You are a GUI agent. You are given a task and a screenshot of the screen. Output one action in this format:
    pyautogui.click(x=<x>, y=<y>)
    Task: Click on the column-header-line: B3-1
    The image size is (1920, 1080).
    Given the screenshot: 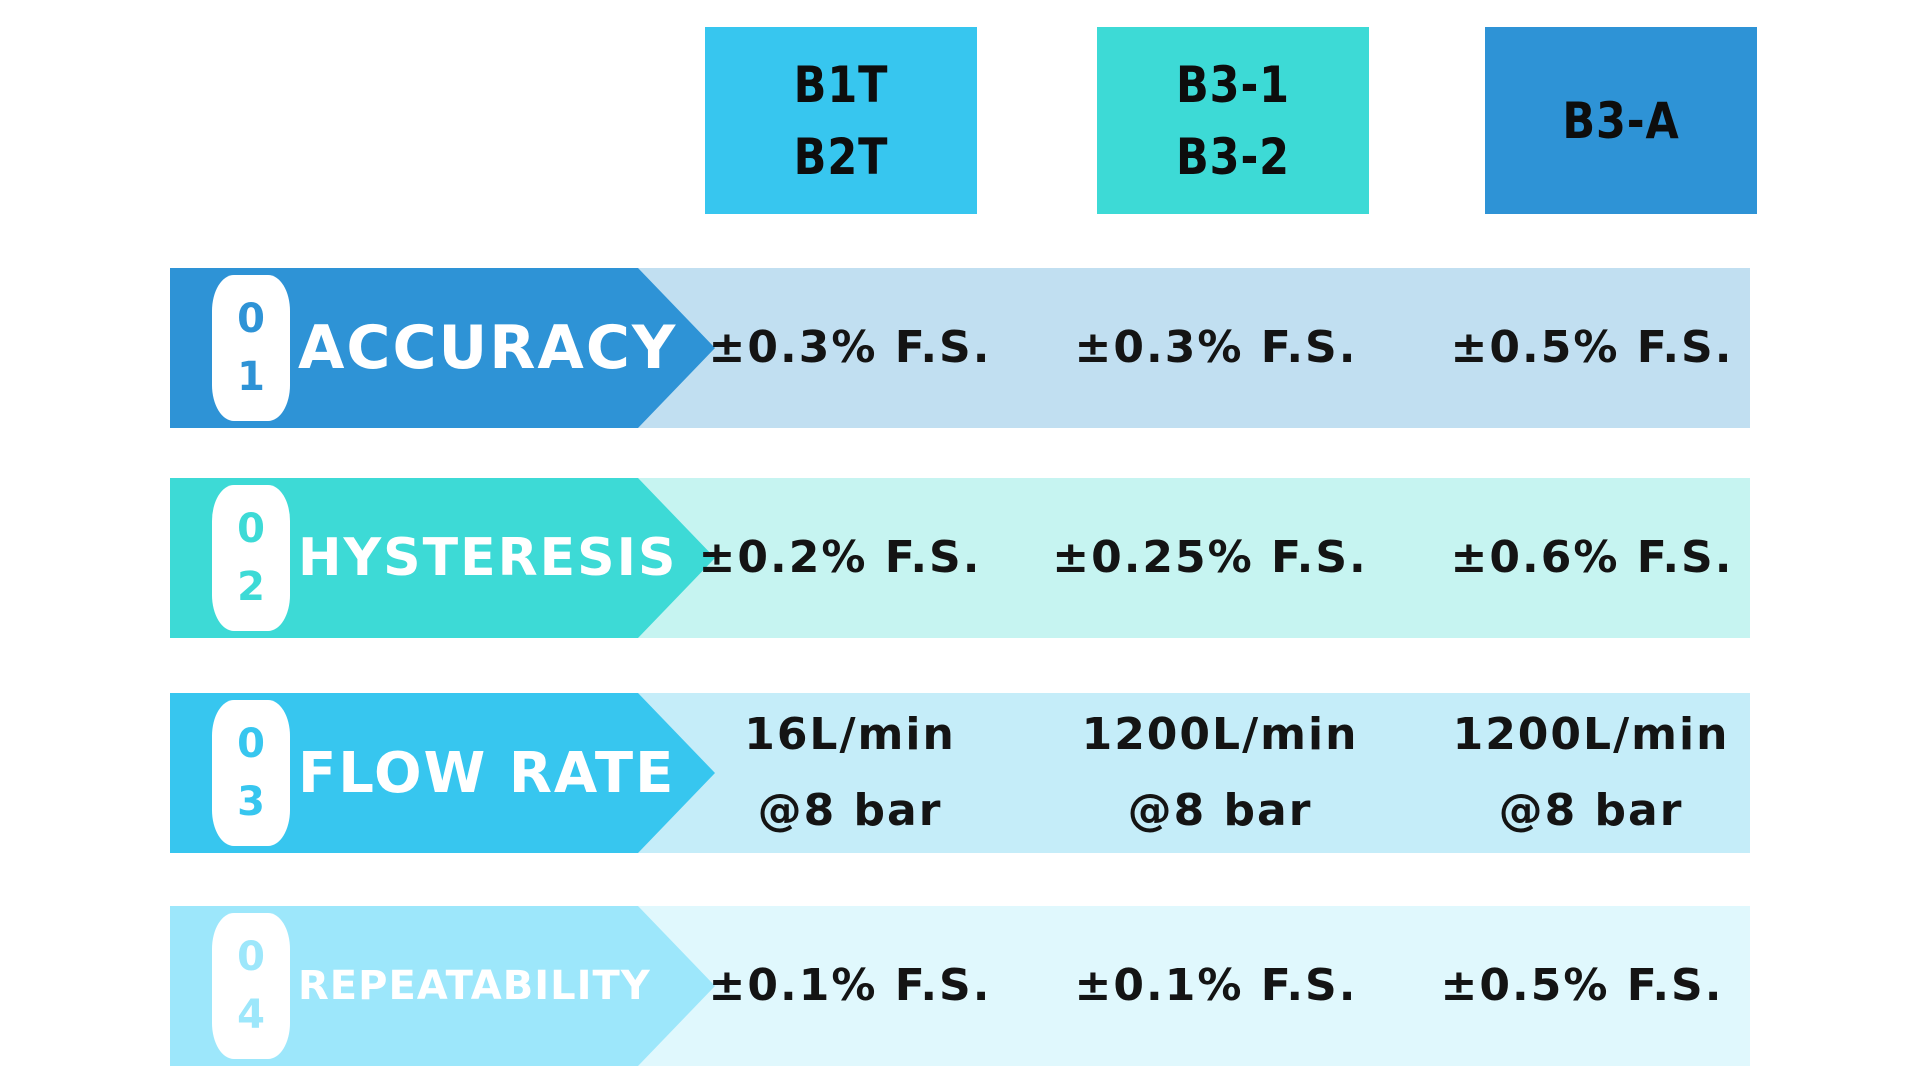 What is the action you would take?
    pyautogui.click(x=1233, y=84)
    